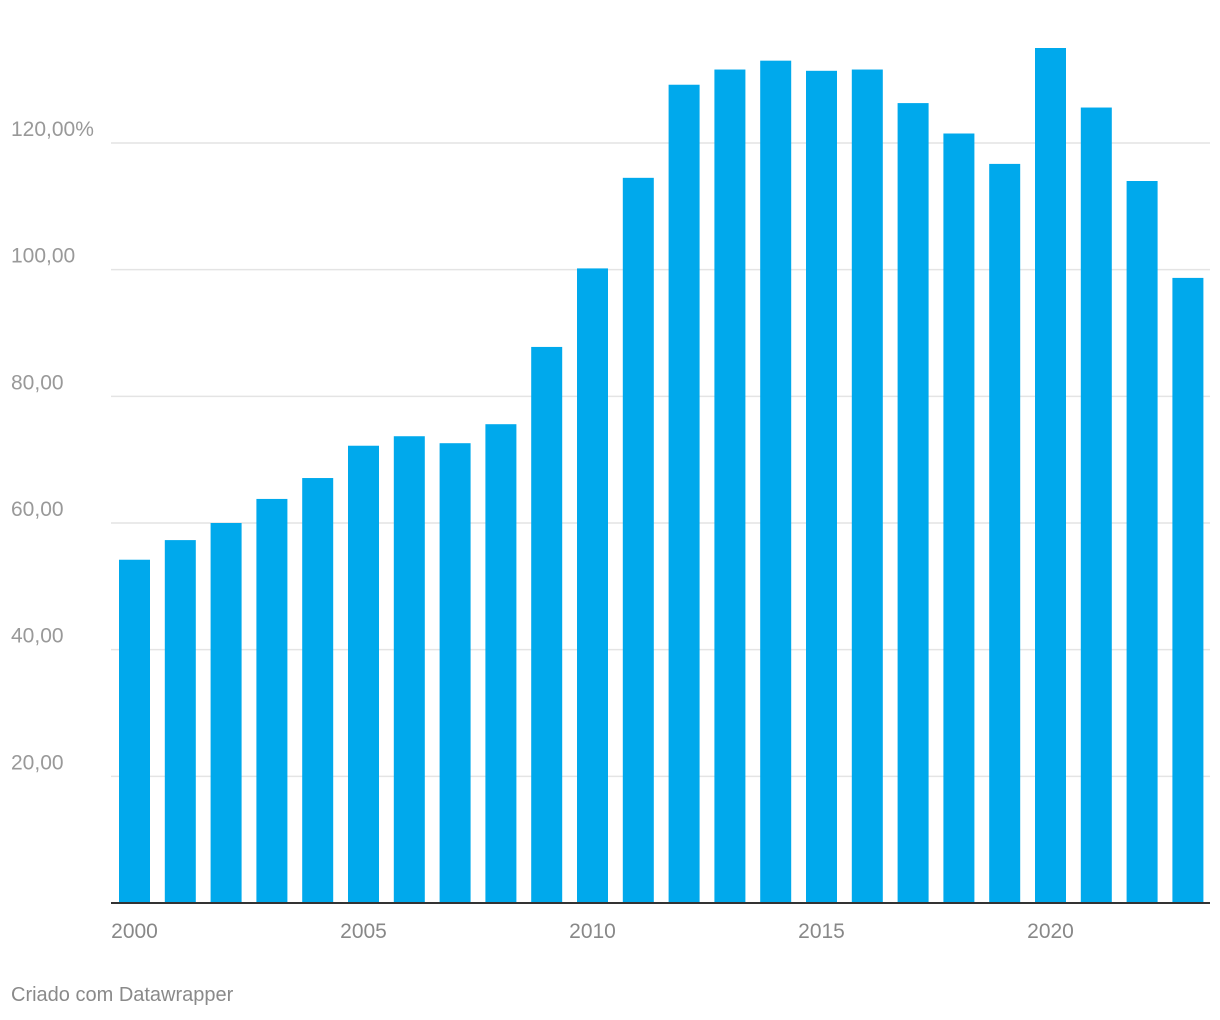 Image resolution: width=1220 pixels, height=1020 pixels. What do you see at coordinates (226, 713) in the screenshot?
I see `bar-2002` at bounding box center [226, 713].